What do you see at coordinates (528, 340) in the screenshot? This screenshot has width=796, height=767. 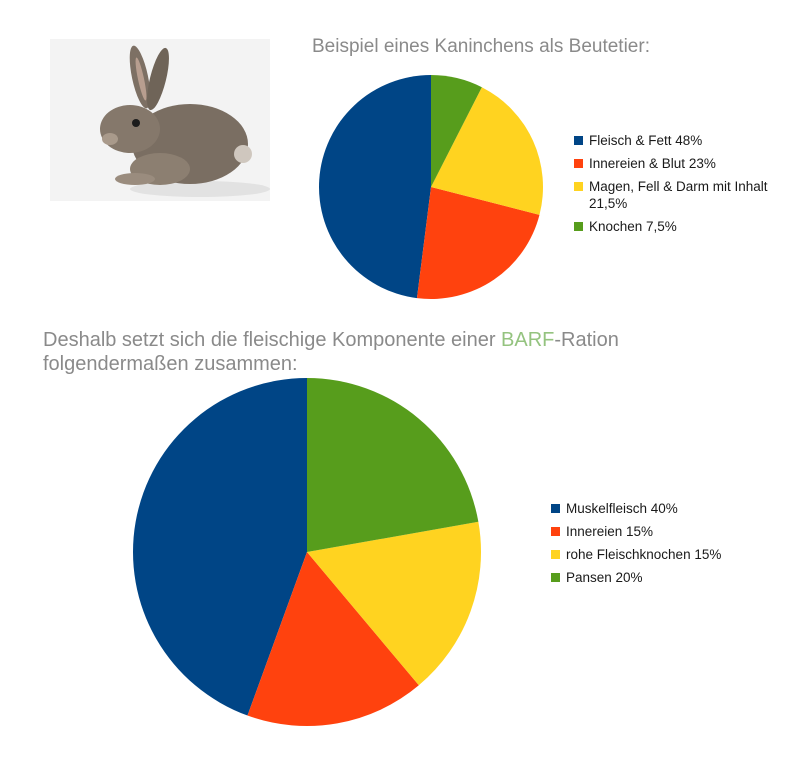 I see `title-highlight-barf: BARF` at bounding box center [528, 340].